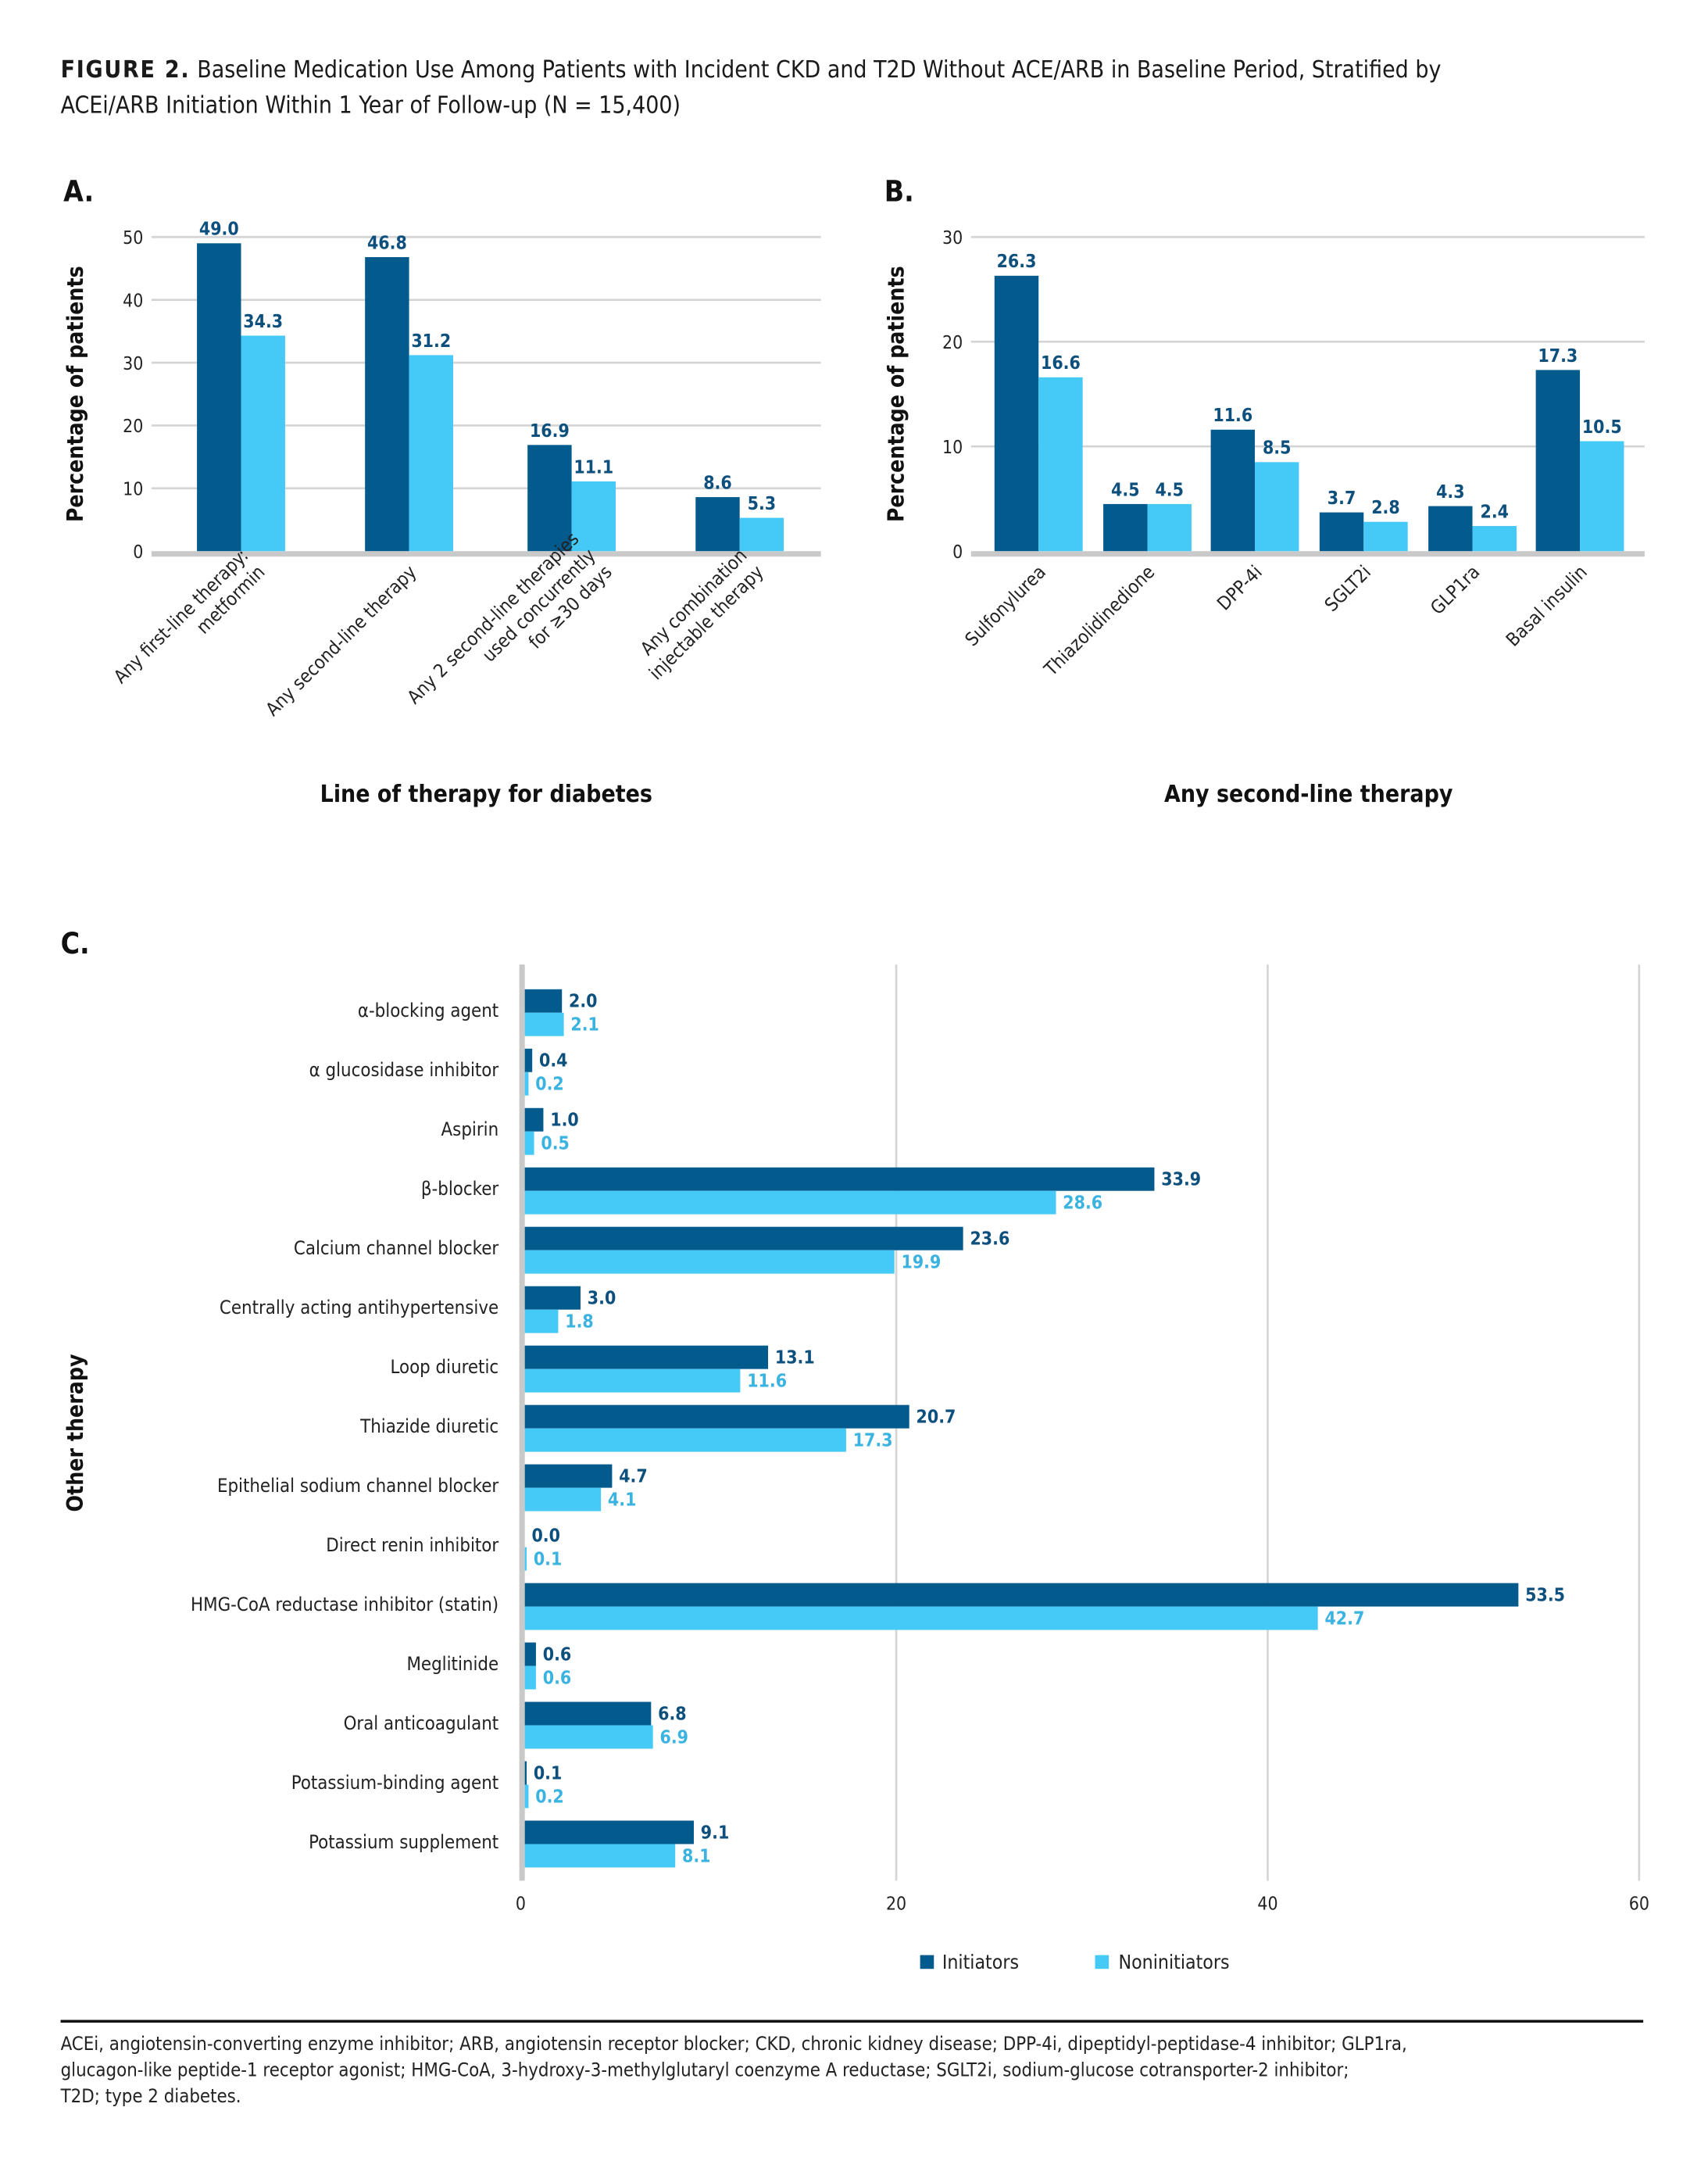 Image resolution: width=1708 pixels, height=2168 pixels. I want to click on data-label: 13.1, so click(795, 1358).